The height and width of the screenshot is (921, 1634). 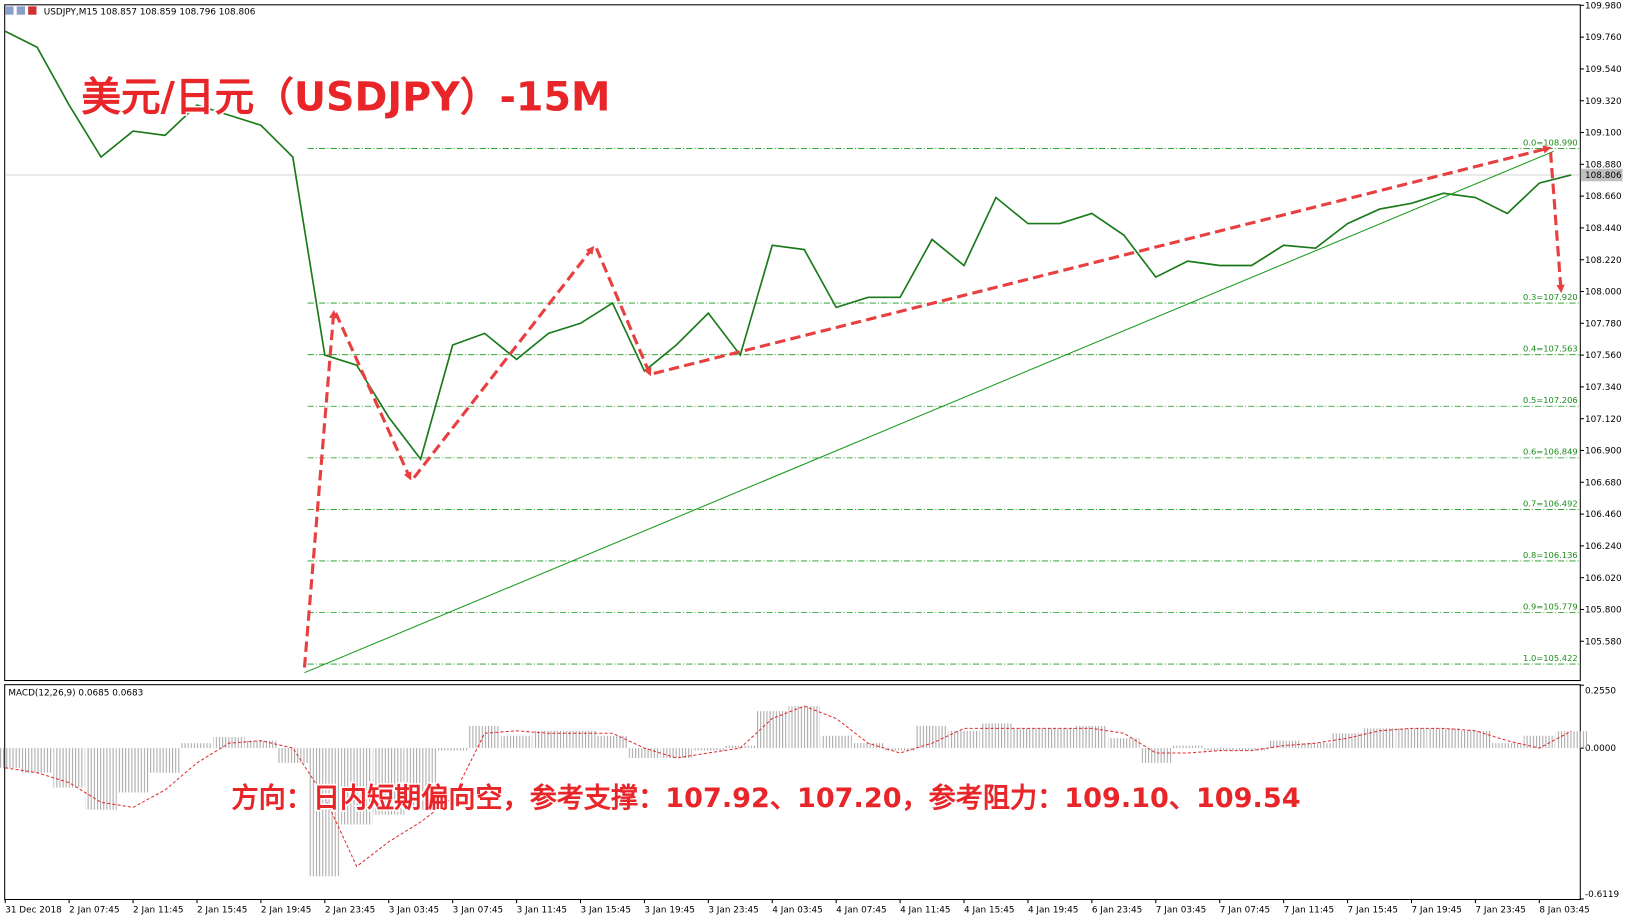 What do you see at coordinates (989, 911) in the screenshot?
I see `x-tick-label: 4 Jan 15:45` at bounding box center [989, 911].